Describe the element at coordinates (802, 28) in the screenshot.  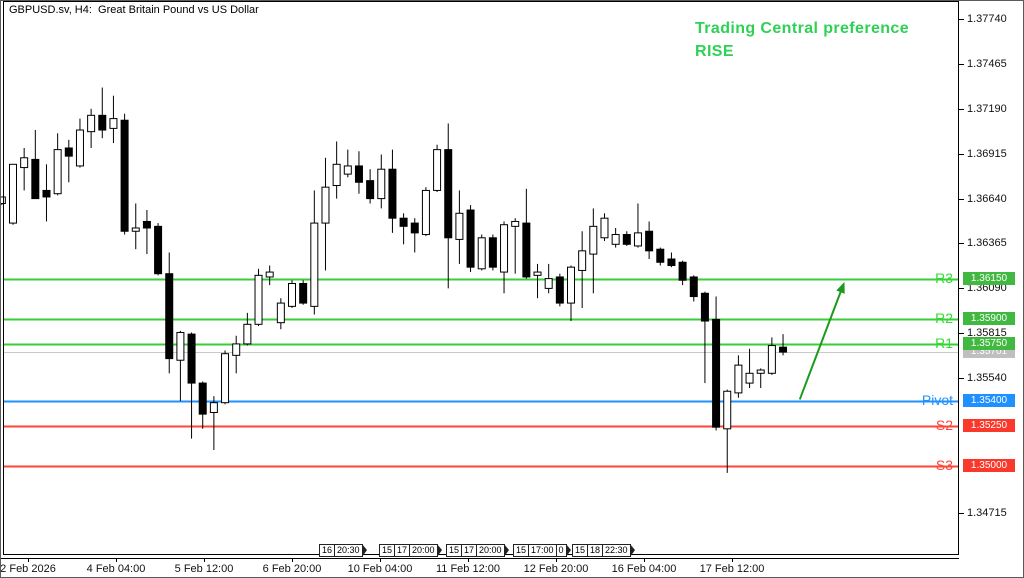
I see `trading-central-note-line1: Trading Central preference` at that location.